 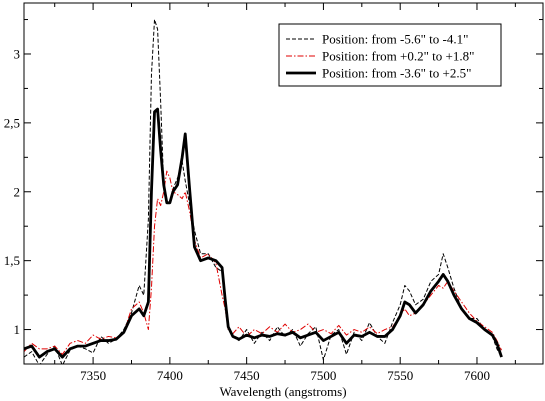 I want to click on legend-box, so click(x=390, y=55).